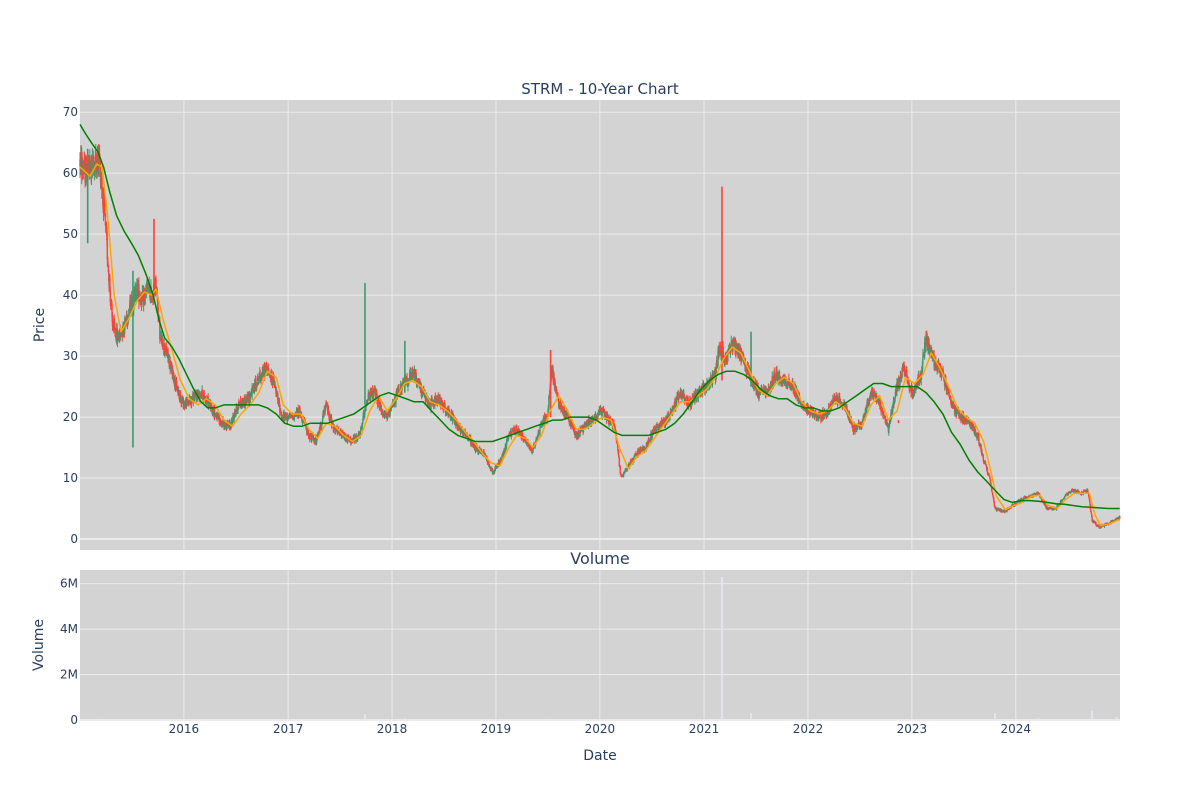 Image resolution: width=1200 pixels, height=804 pixels. Describe the element at coordinates (808, 729) in the screenshot. I see `x-tick-label: 2022` at that location.